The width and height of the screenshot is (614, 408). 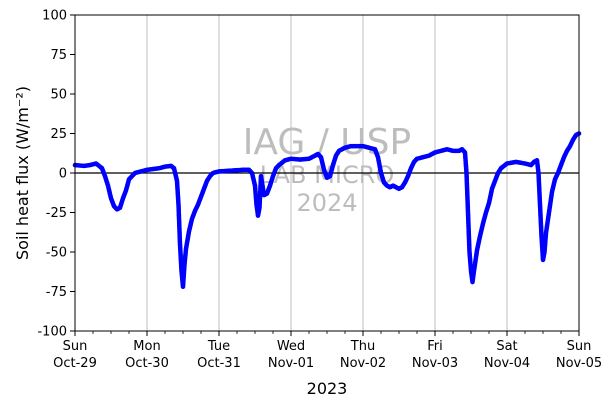 What do you see at coordinates (54, 16) in the screenshot?
I see `y-tick-label: 100` at bounding box center [54, 16].